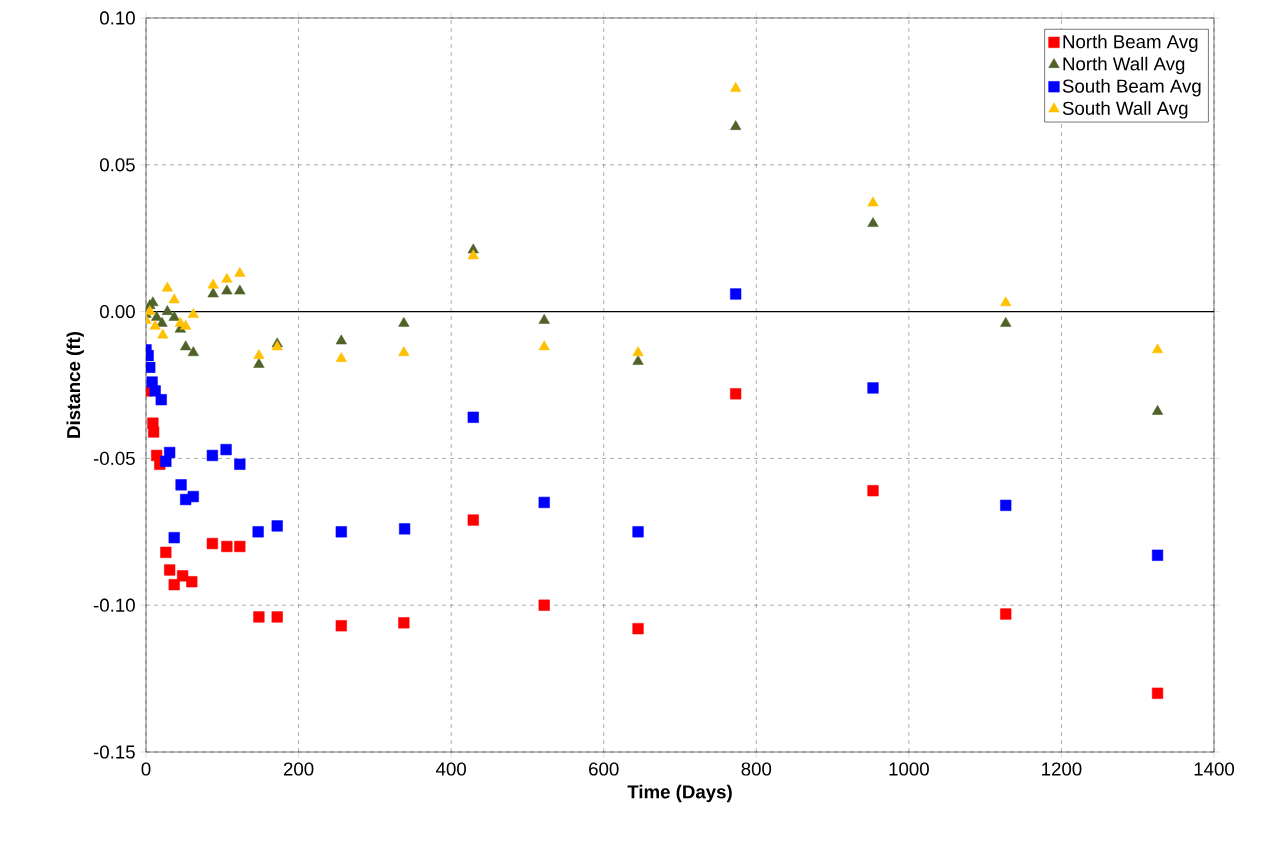 The width and height of the screenshot is (1263, 865). I want to click on legend-label: North Wall Avg, so click(1124, 65).